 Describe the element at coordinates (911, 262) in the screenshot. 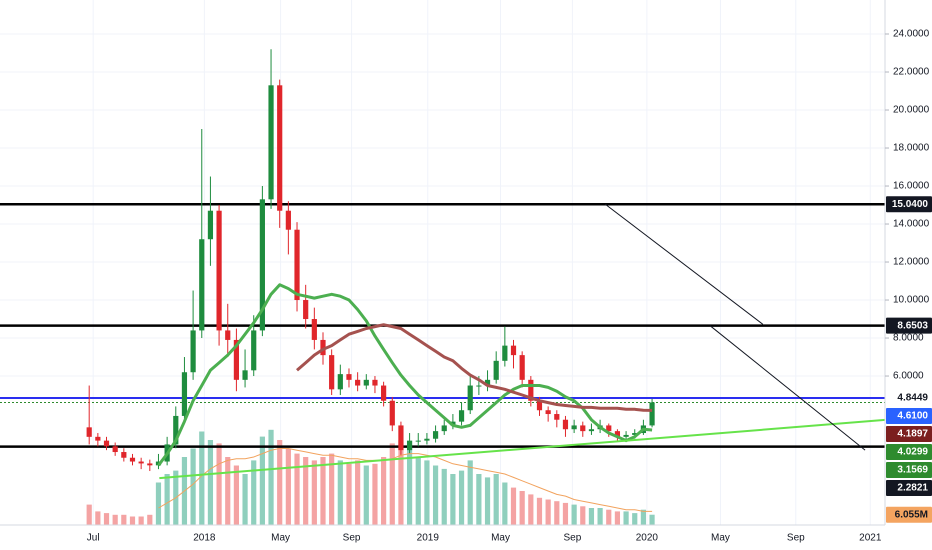

I see `y-tick-label: 12.0000` at that location.